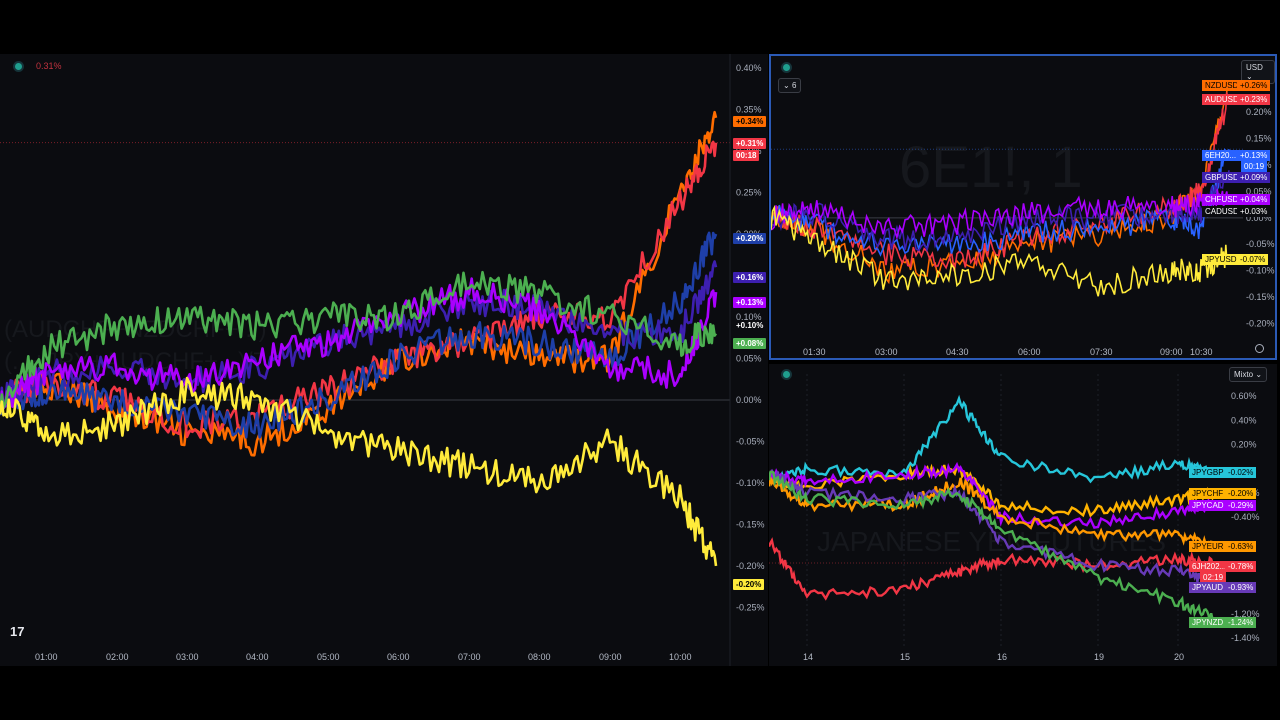  What do you see at coordinates (1259, 374) in the screenshot?
I see `chevron-down-icon: ⌄` at bounding box center [1259, 374].